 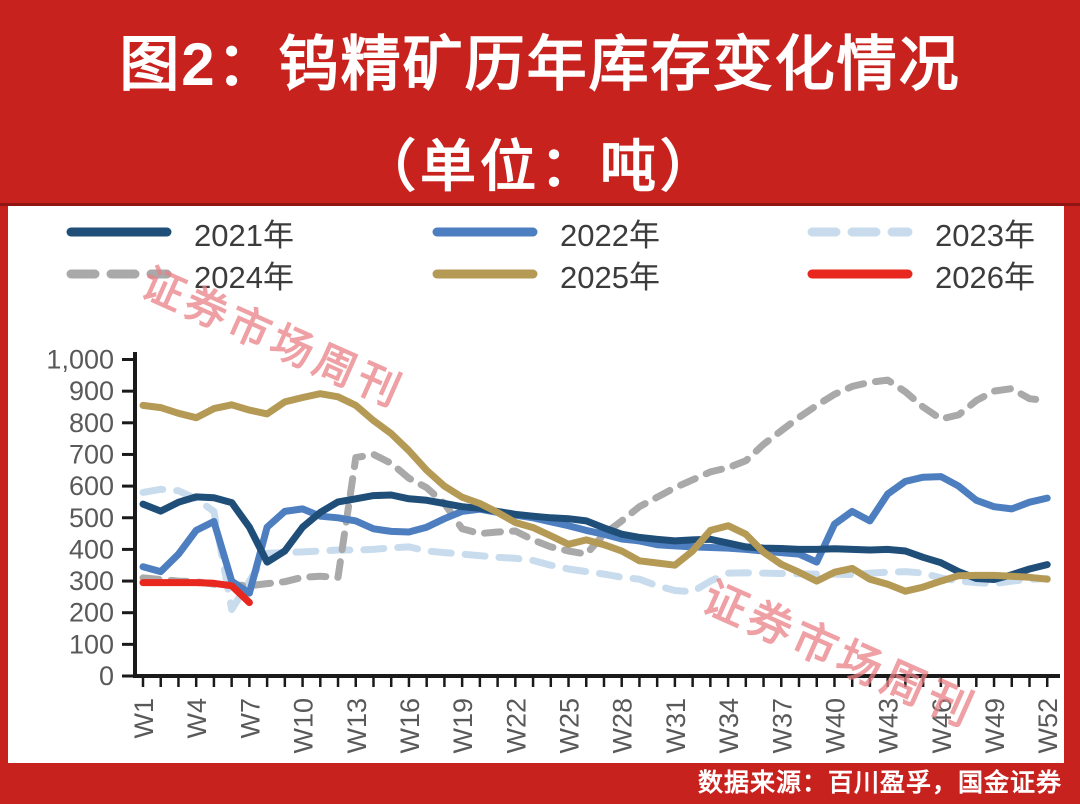 What do you see at coordinates (91, 549) in the screenshot?
I see `y-tick-label: 400` at bounding box center [91, 549].